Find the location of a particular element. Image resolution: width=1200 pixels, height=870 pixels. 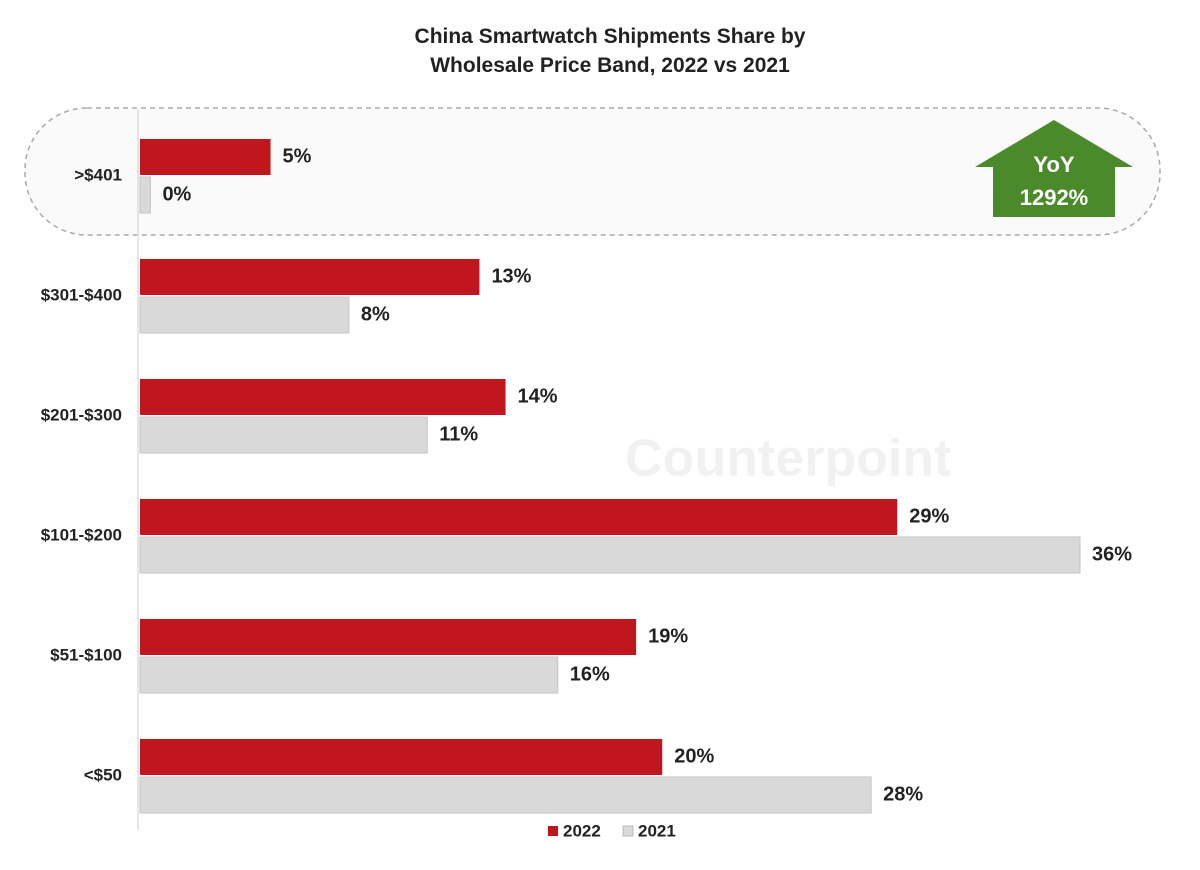

y-tick-label: $201-$300 is located at coordinates (81, 414).